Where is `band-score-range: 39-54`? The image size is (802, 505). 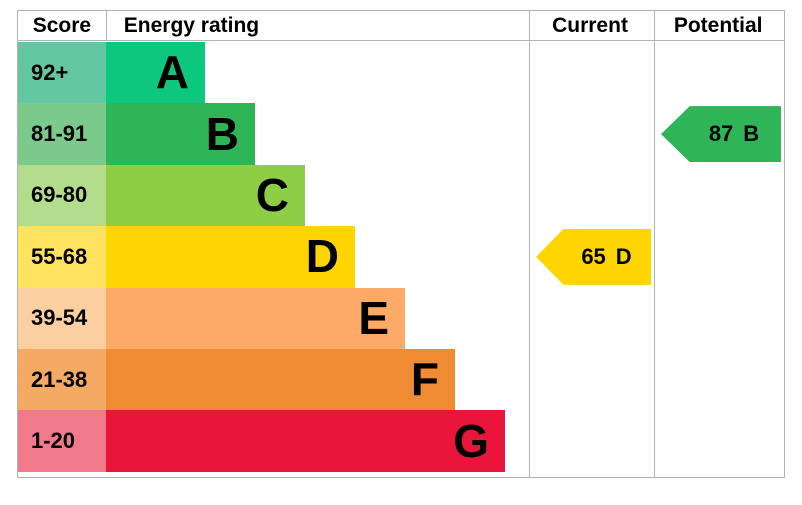 band-score-range: 39-54 is located at coordinates (62, 318).